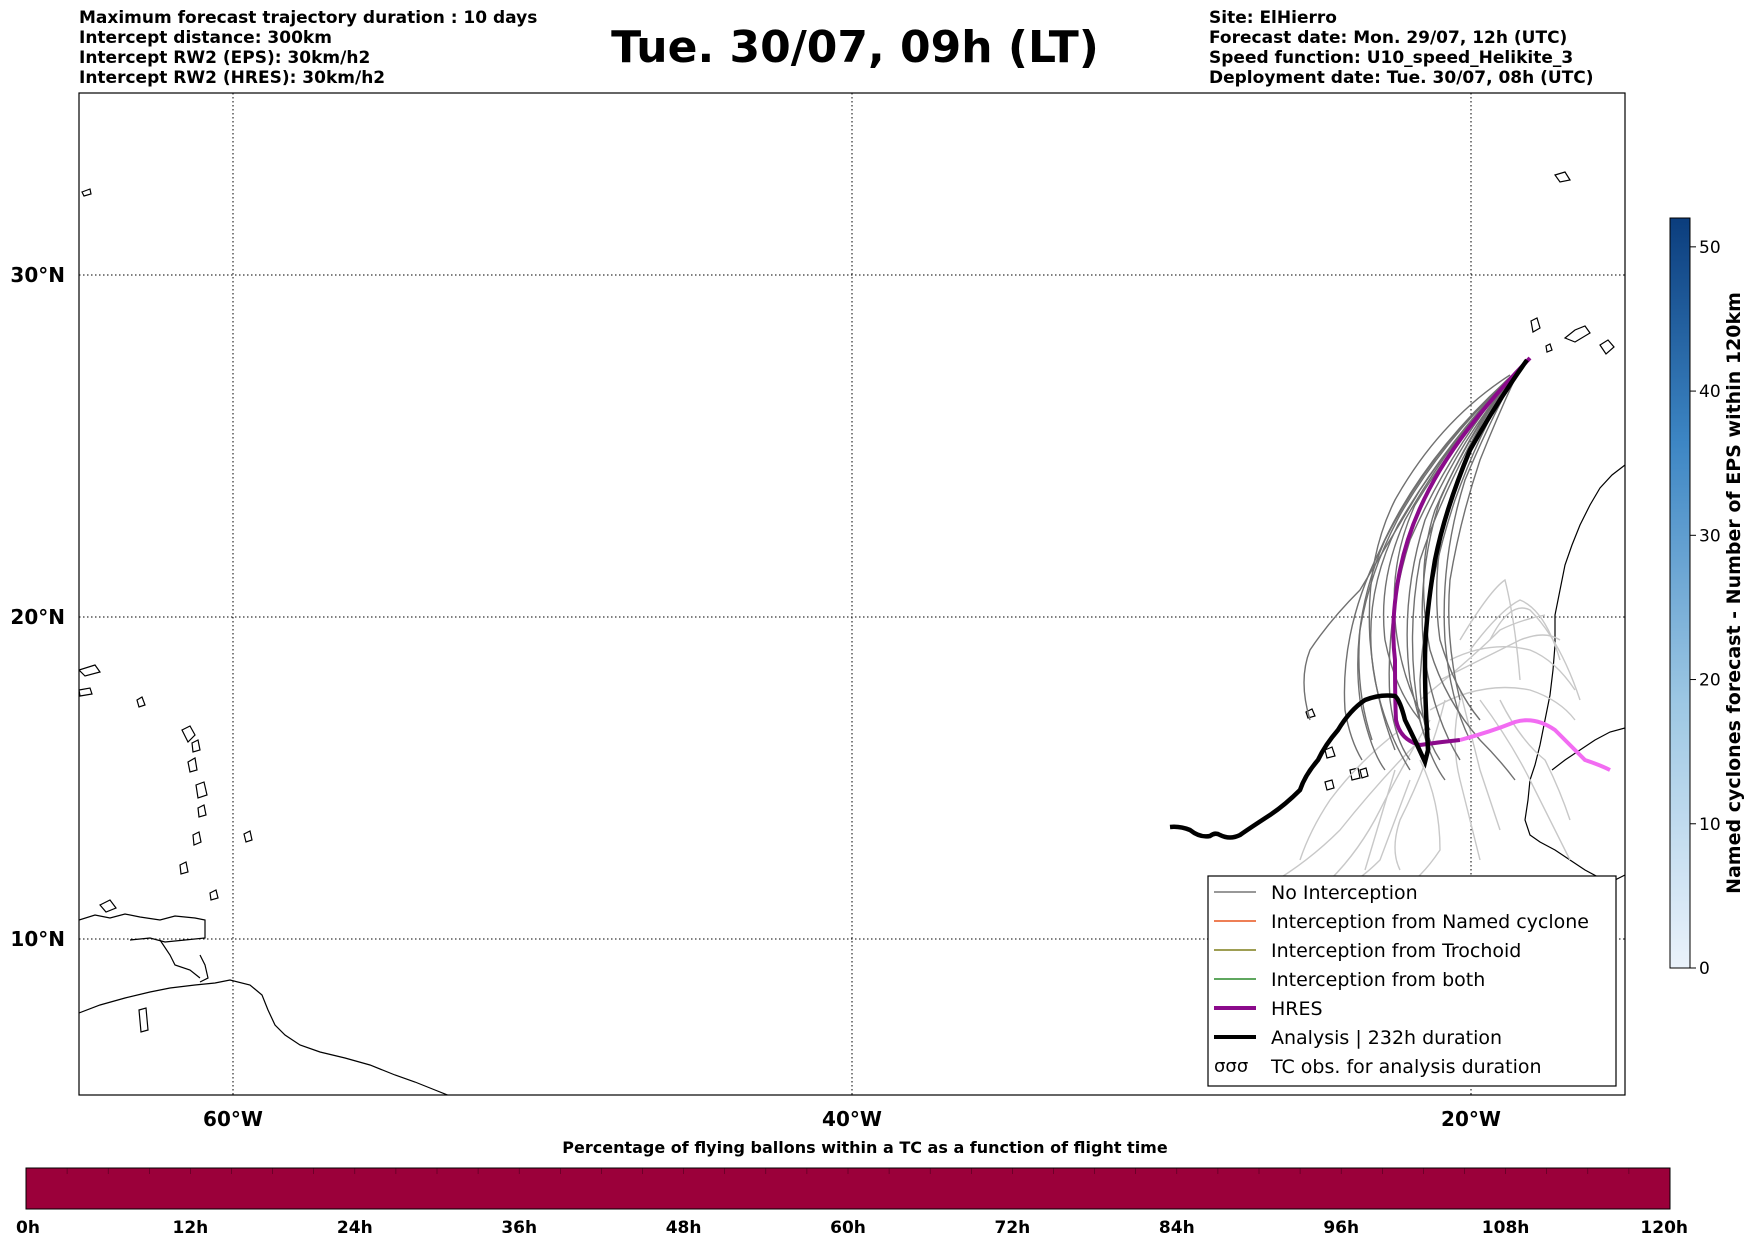  Describe the element at coordinates (848, 1228) in the screenshot. I see `flight-time-tick-label: 60h` at that location.